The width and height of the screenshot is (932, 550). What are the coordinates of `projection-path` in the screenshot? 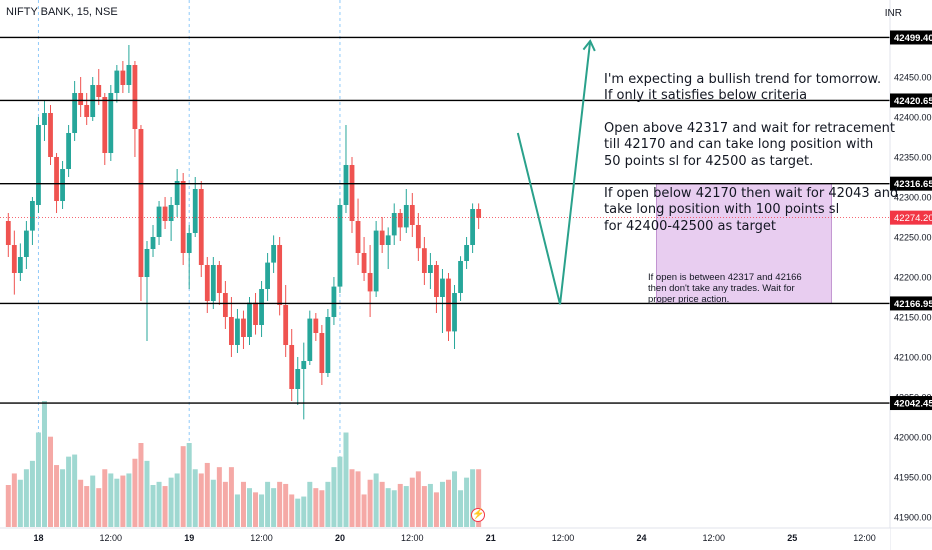 It's located at (554, 172).